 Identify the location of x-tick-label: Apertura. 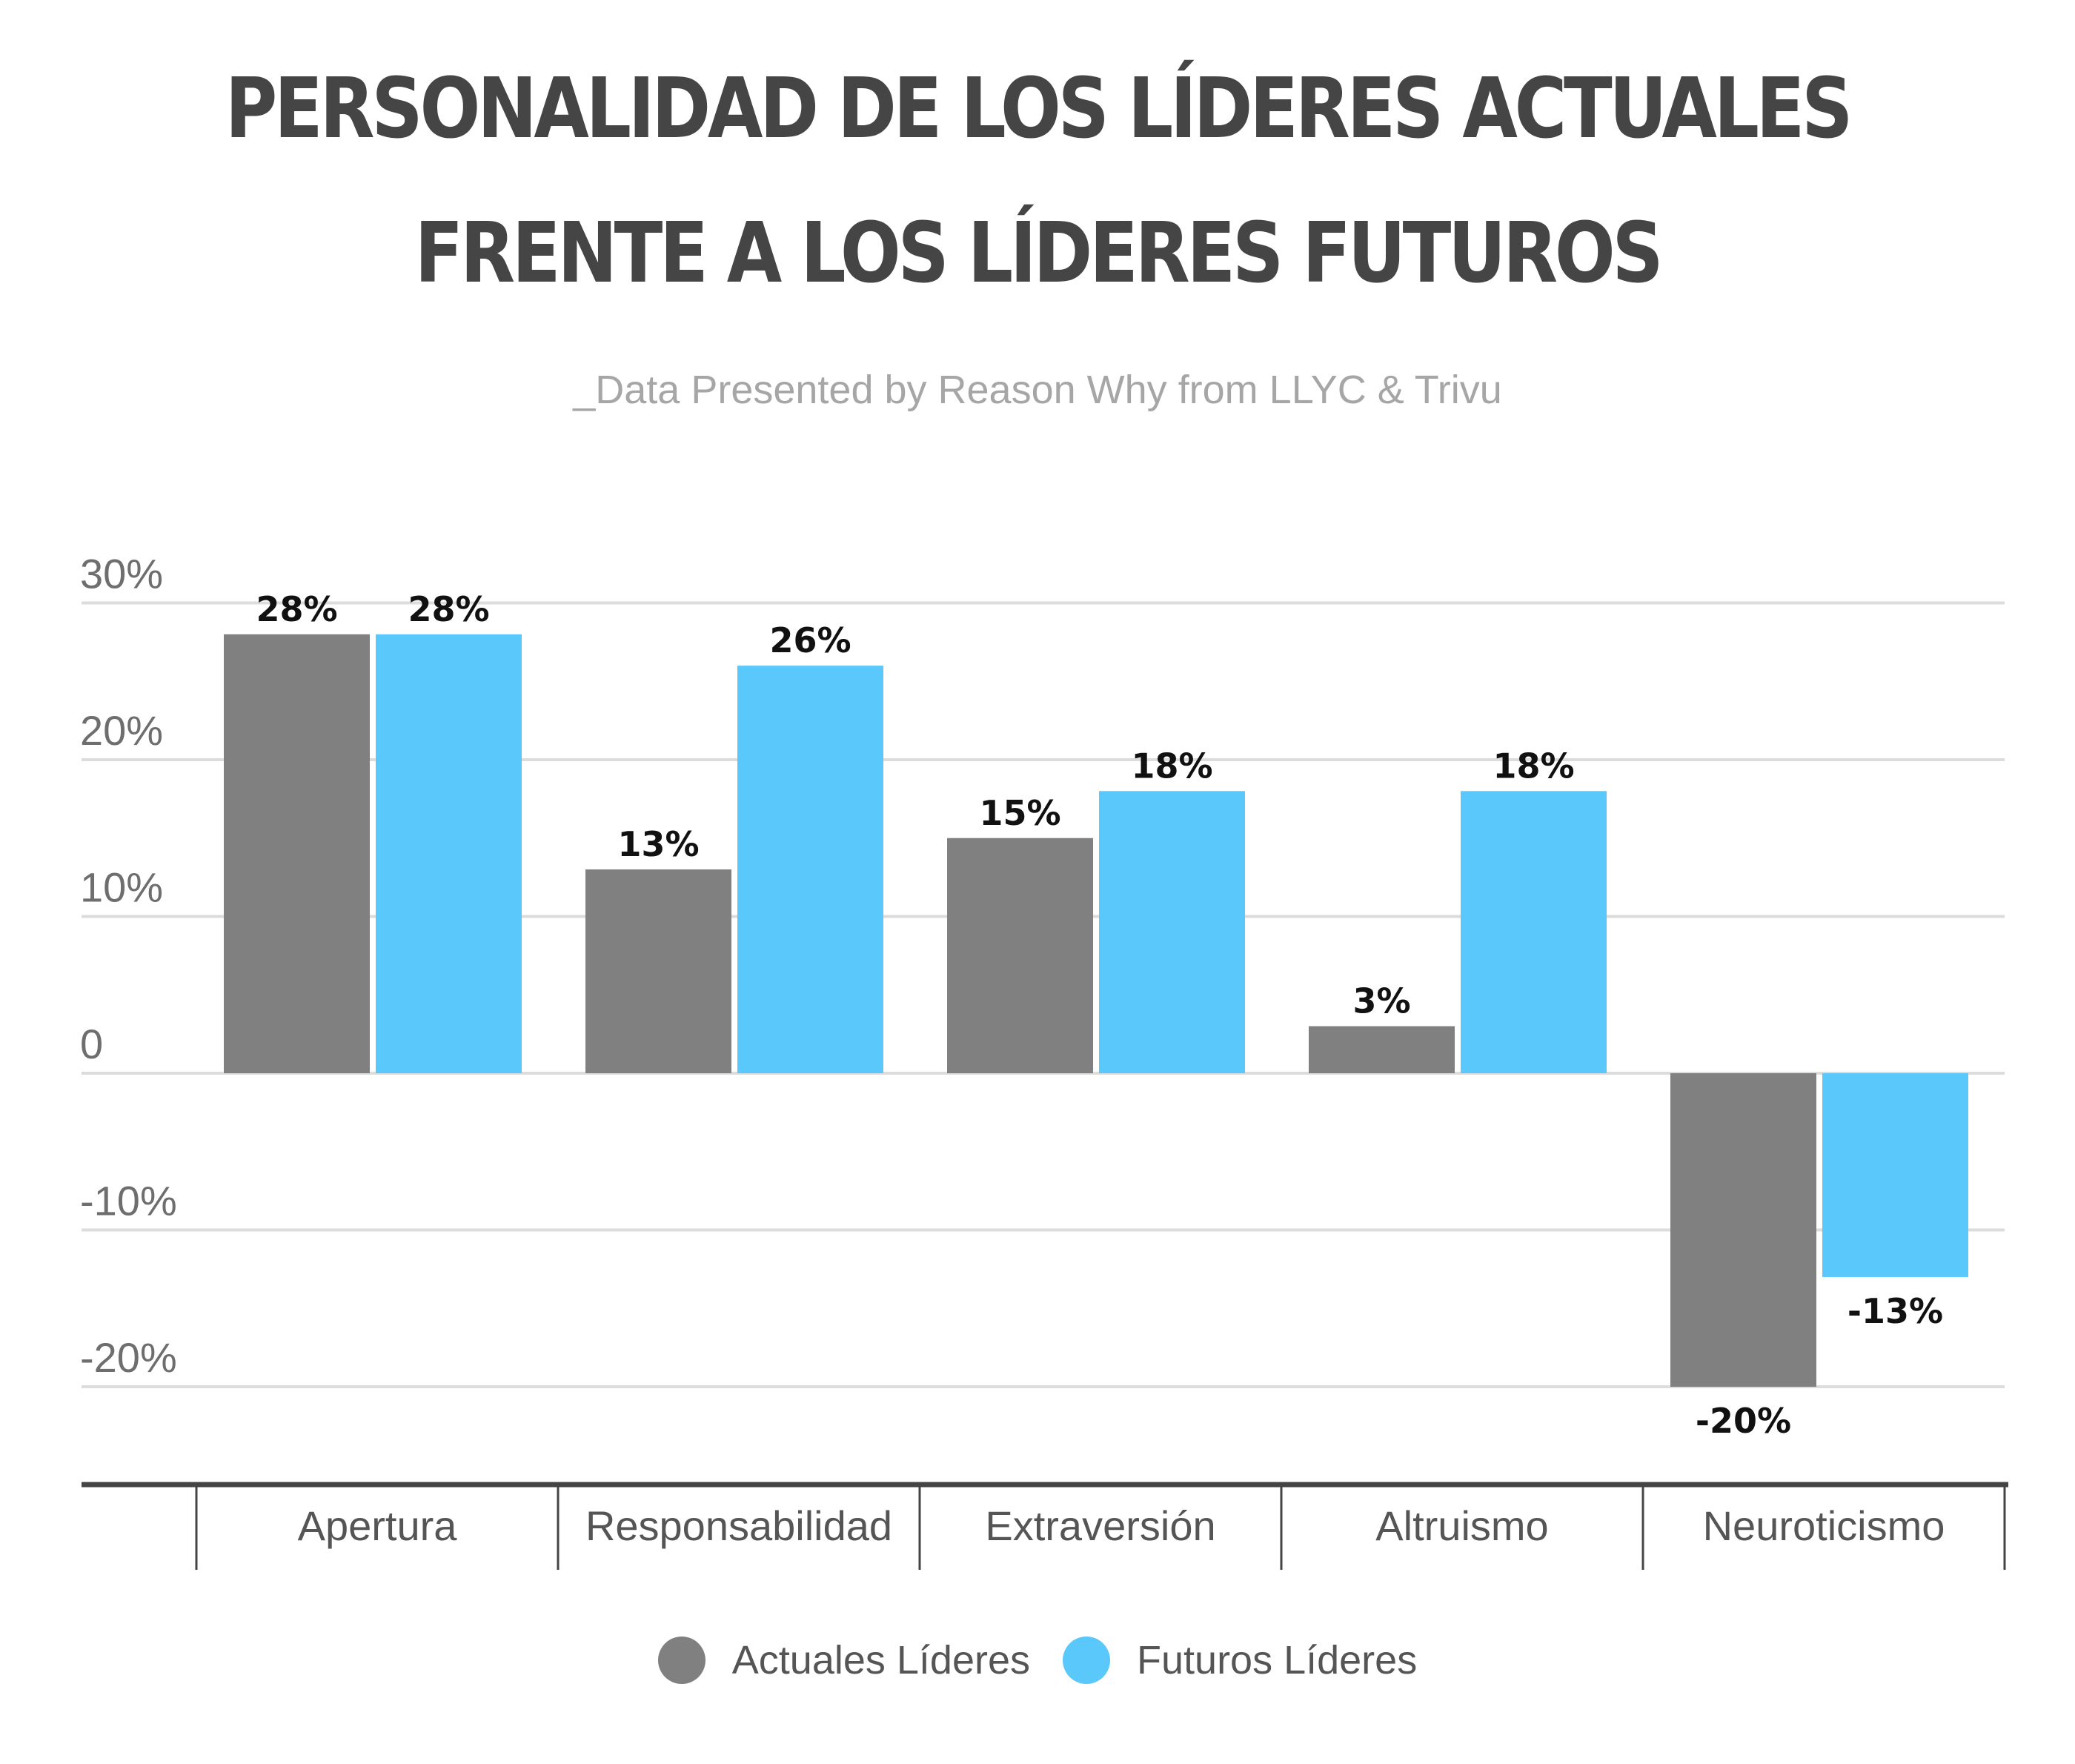
(378, 1525).